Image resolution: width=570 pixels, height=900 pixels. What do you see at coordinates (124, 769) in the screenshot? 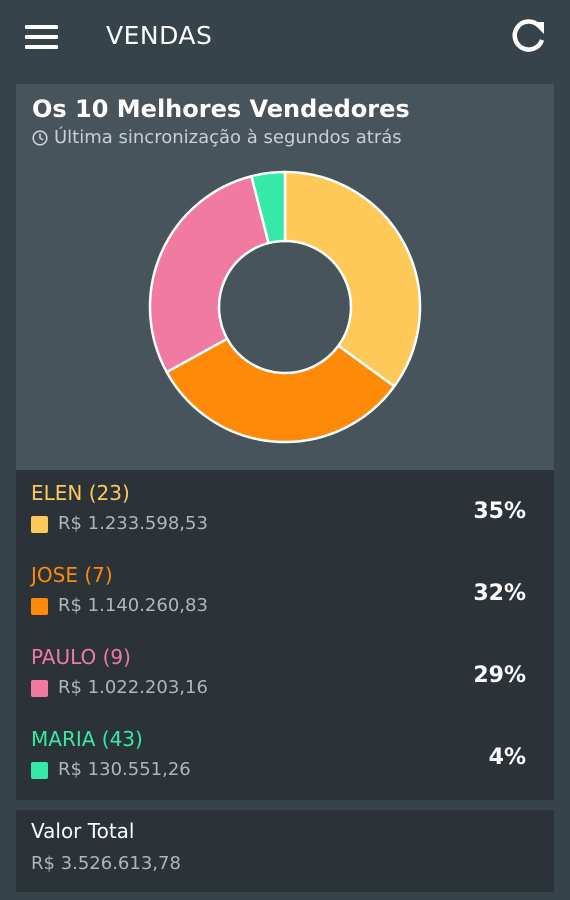
I see `seller-value: R$ 130.551,26` at bounding box center [124, 769].